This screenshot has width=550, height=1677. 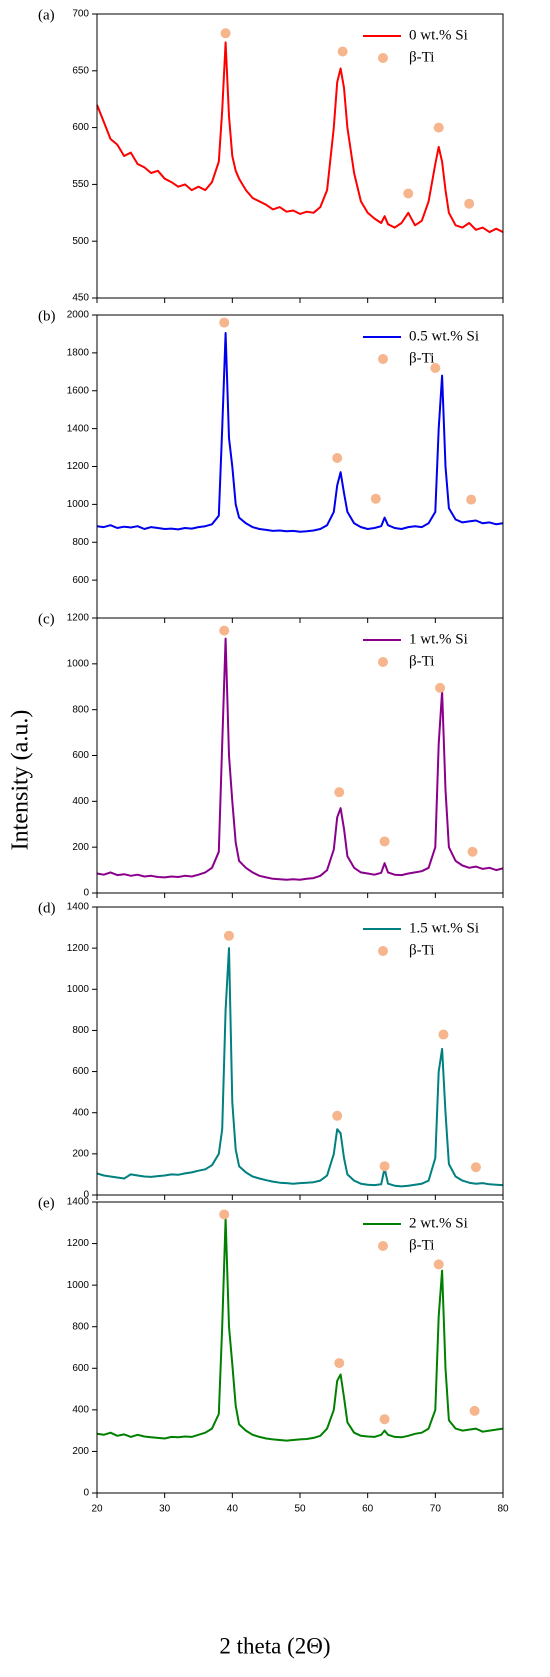 I want to click on x-axis-label: 2 theta (2Θ), so click(x=274, y=1645).